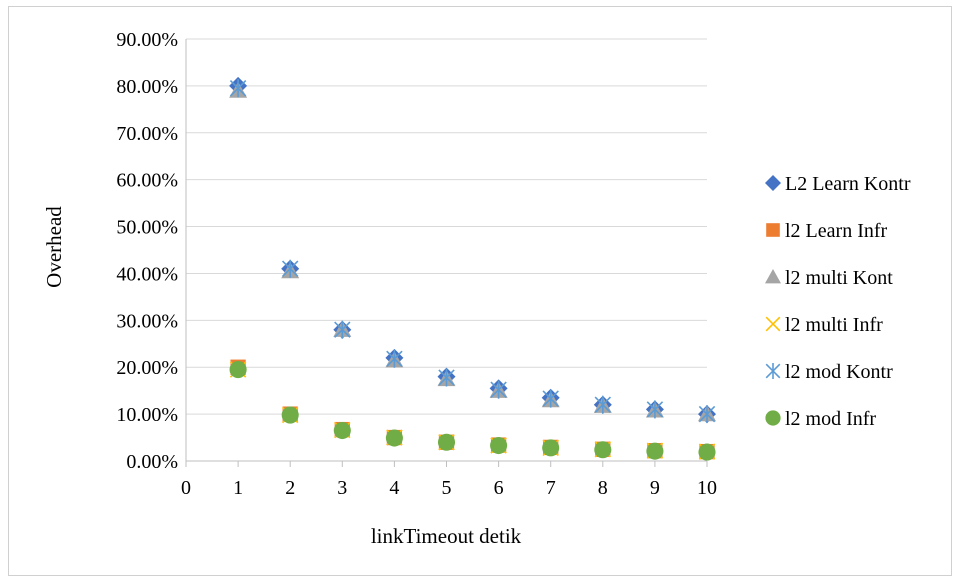 The height and width of the screenshot is (582, 955). Describe the element at coordinates (147, 40) in the screenshot. I see `y-tick-label: 90.00%` at that location.